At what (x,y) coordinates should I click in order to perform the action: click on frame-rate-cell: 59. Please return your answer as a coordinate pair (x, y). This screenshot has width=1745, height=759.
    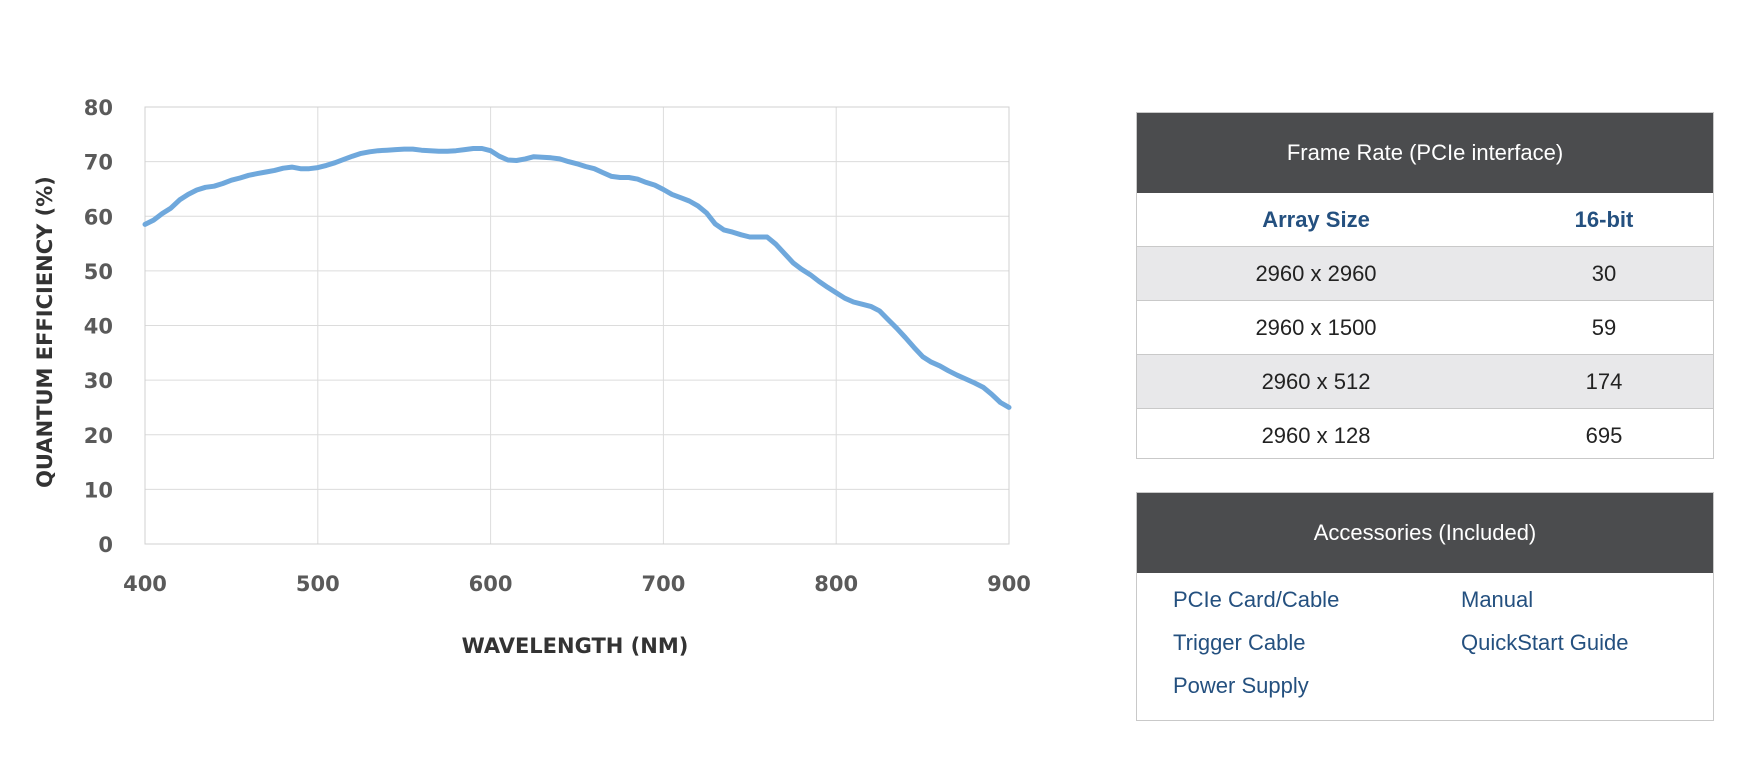
    Looking at the image, I should click on (1604, 327).